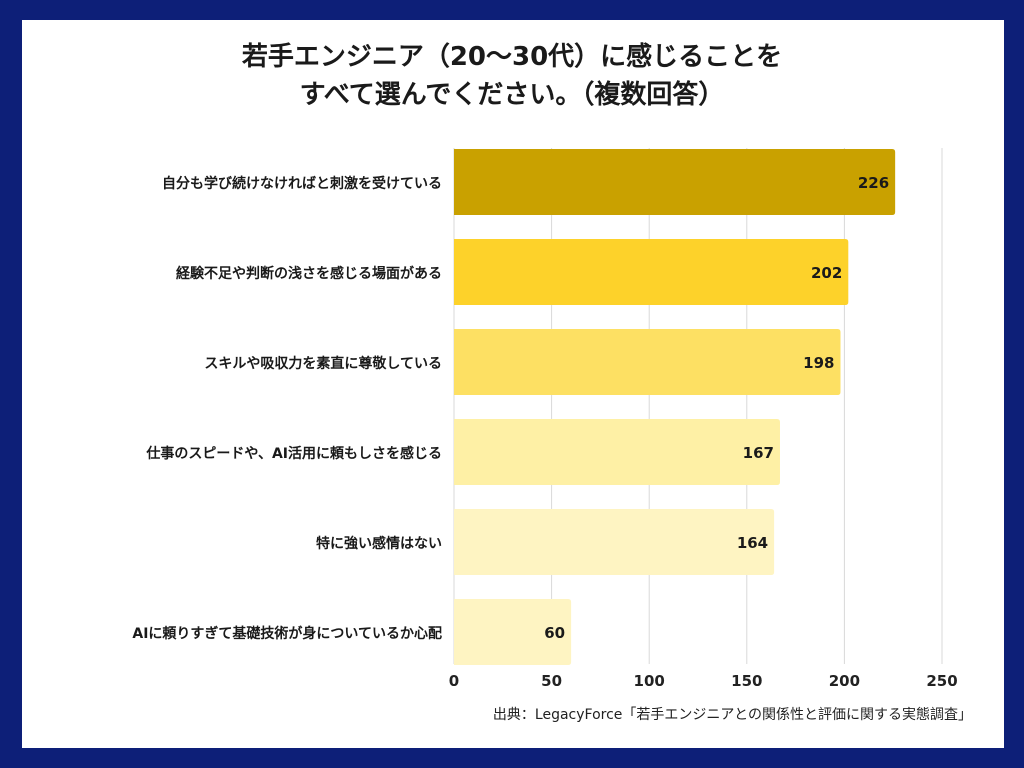  What do you see at coordinates (873, 183) in the screenshot?
I see `data-label: 226` at bounding box center [873, 183].